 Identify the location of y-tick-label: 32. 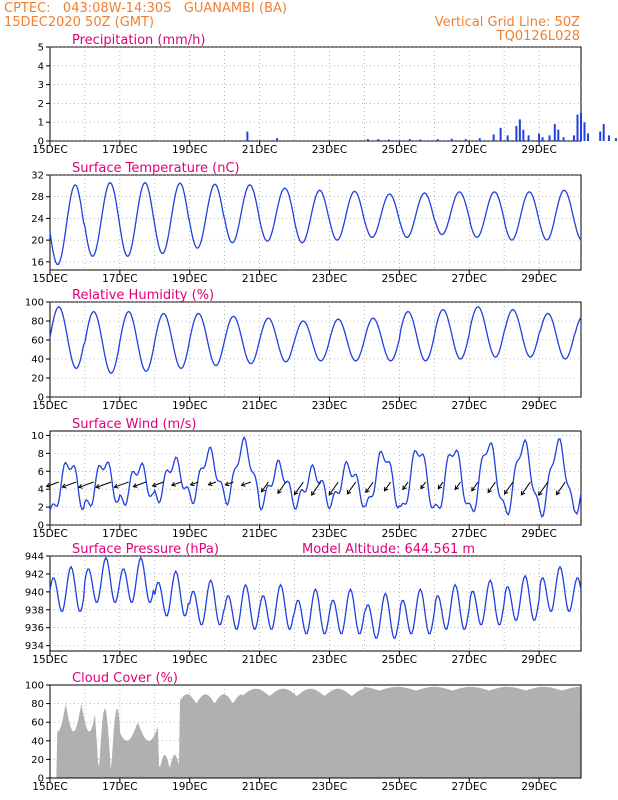
(37, 176).